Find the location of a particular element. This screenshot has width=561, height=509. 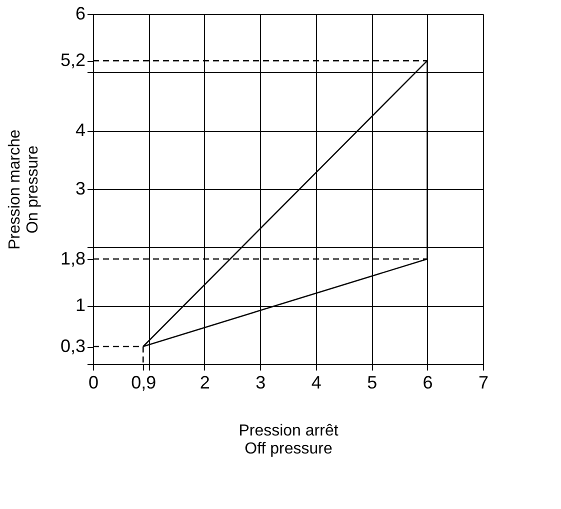

x-tick-label: 2 is located at coordinates (205, 382).